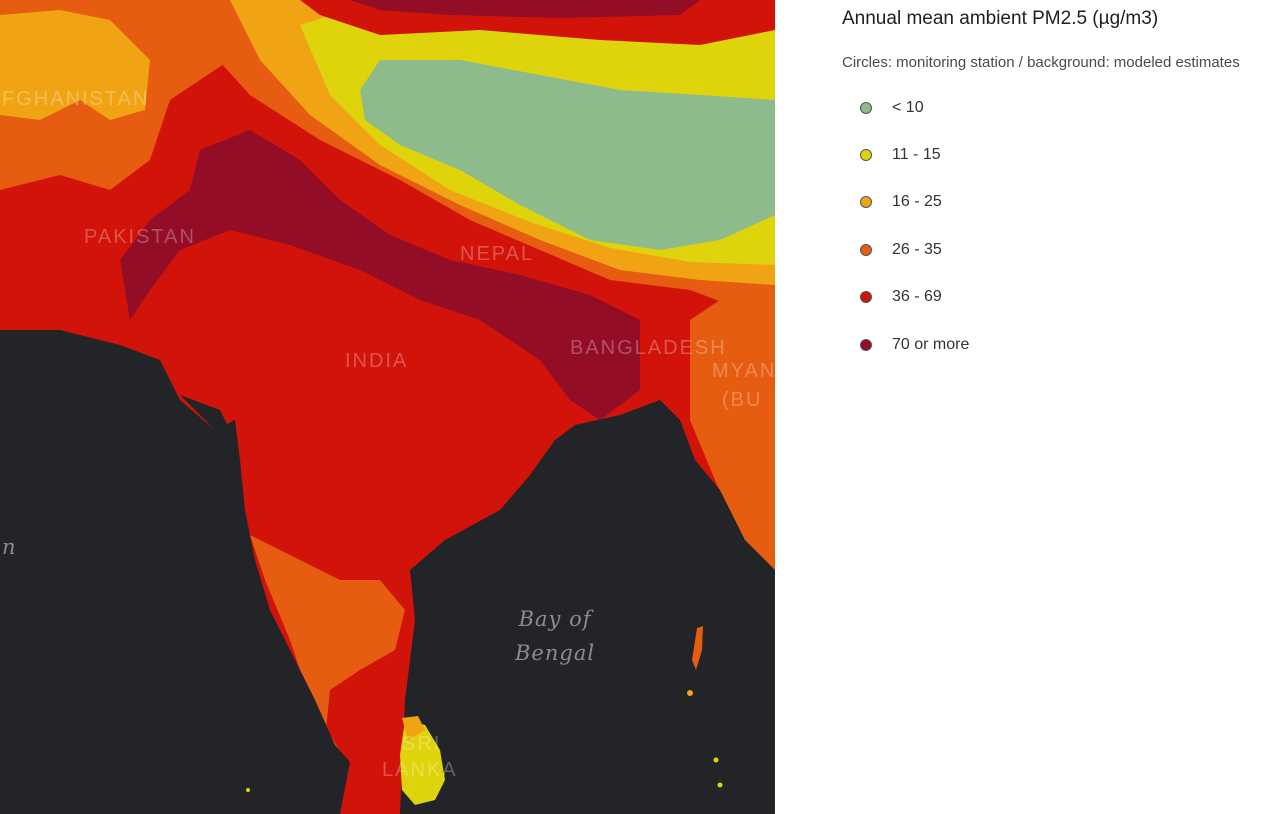 The height and width of the screenshot is (814, 1280). I want to click on legend-label: 16 - 25, so click(917, 202).